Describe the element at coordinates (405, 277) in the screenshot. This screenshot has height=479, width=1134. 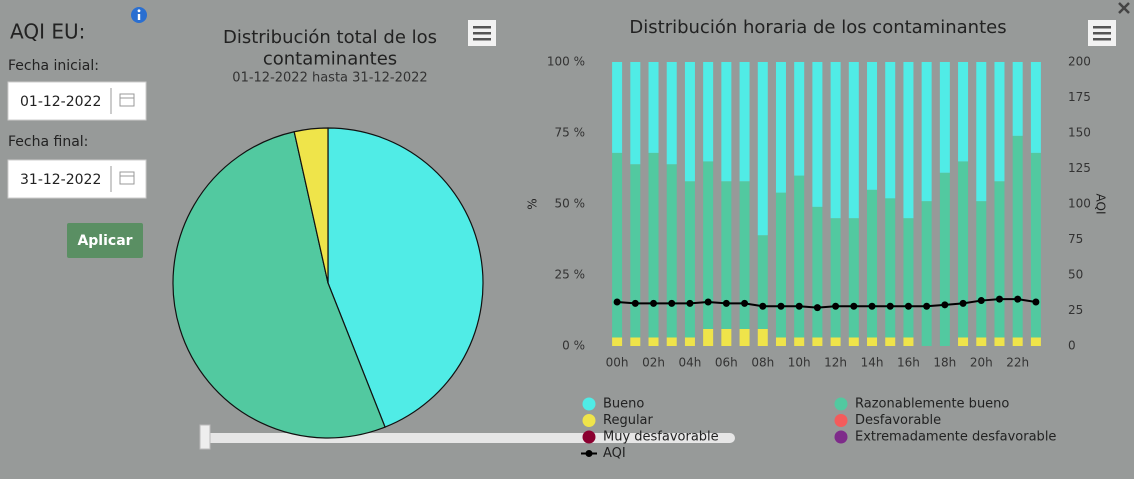
I see `pie-slice` at that location.